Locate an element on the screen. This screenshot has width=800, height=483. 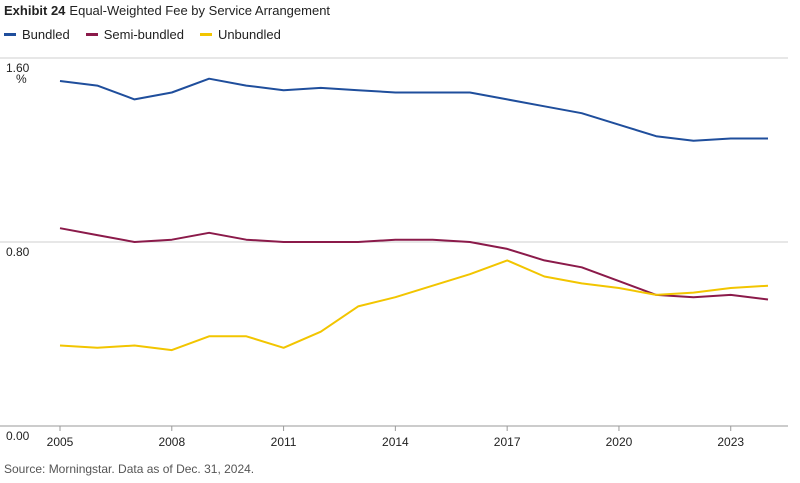
exhibit-label: Exhibit 24 is located at coordinates (35, 10).